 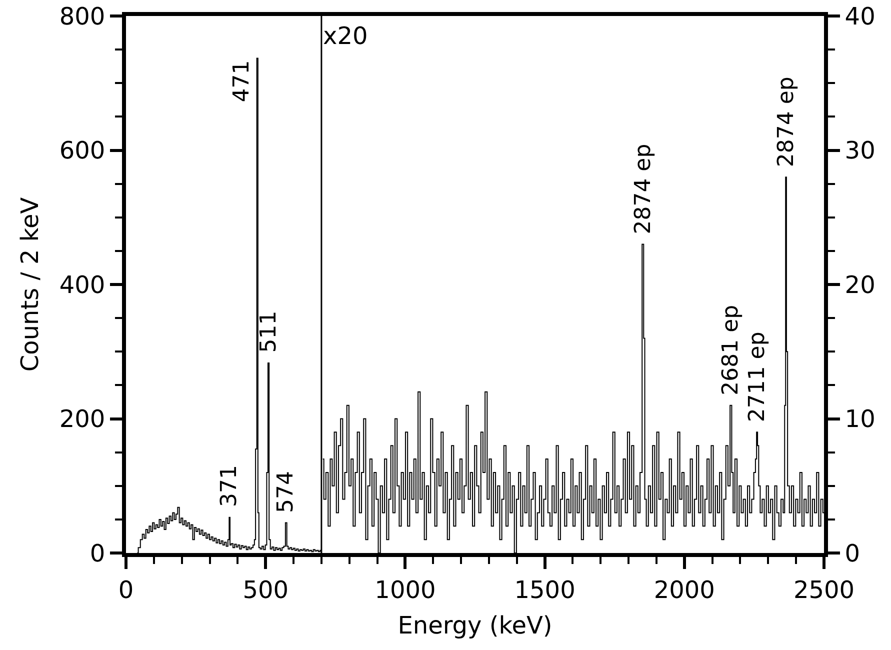 I want to click on y2-tick-label: 10, so click(x=860, y=419).